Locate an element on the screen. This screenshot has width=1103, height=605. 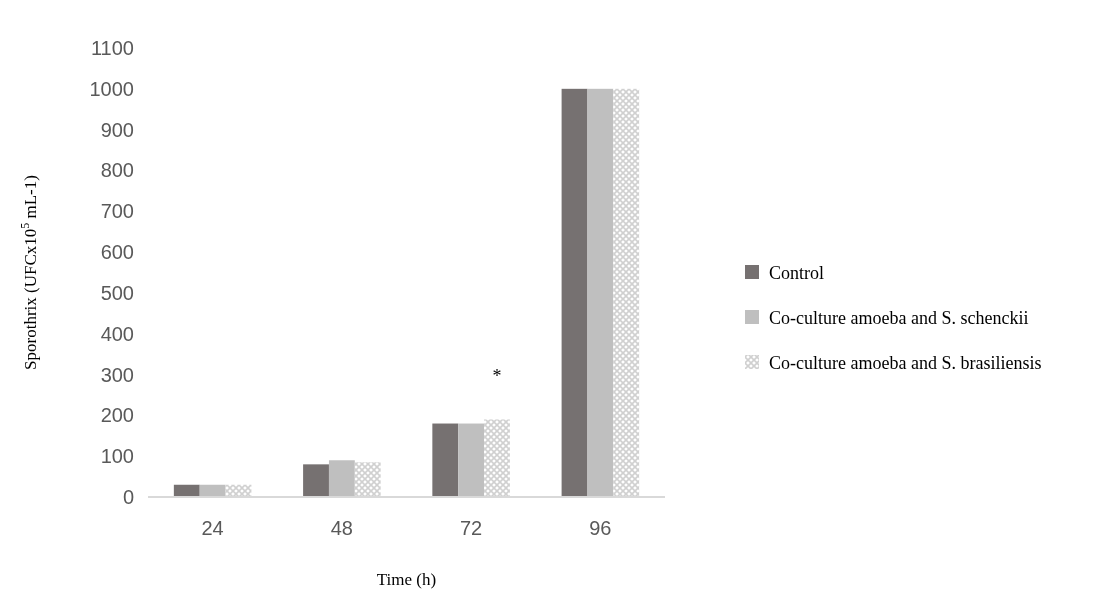
x-tick-label: 72 is located at coordinates (471, 528).